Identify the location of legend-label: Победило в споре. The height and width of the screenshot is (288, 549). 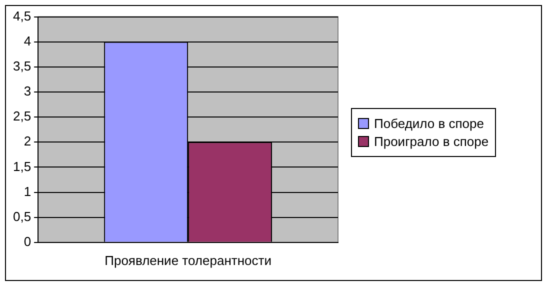
(429, 123).